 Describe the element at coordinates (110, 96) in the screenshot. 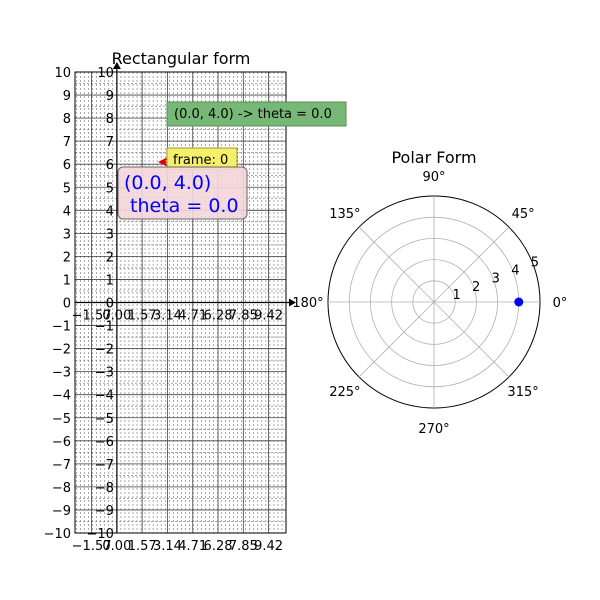

I see `rect-y-tick-label-axis: 9` at that location.